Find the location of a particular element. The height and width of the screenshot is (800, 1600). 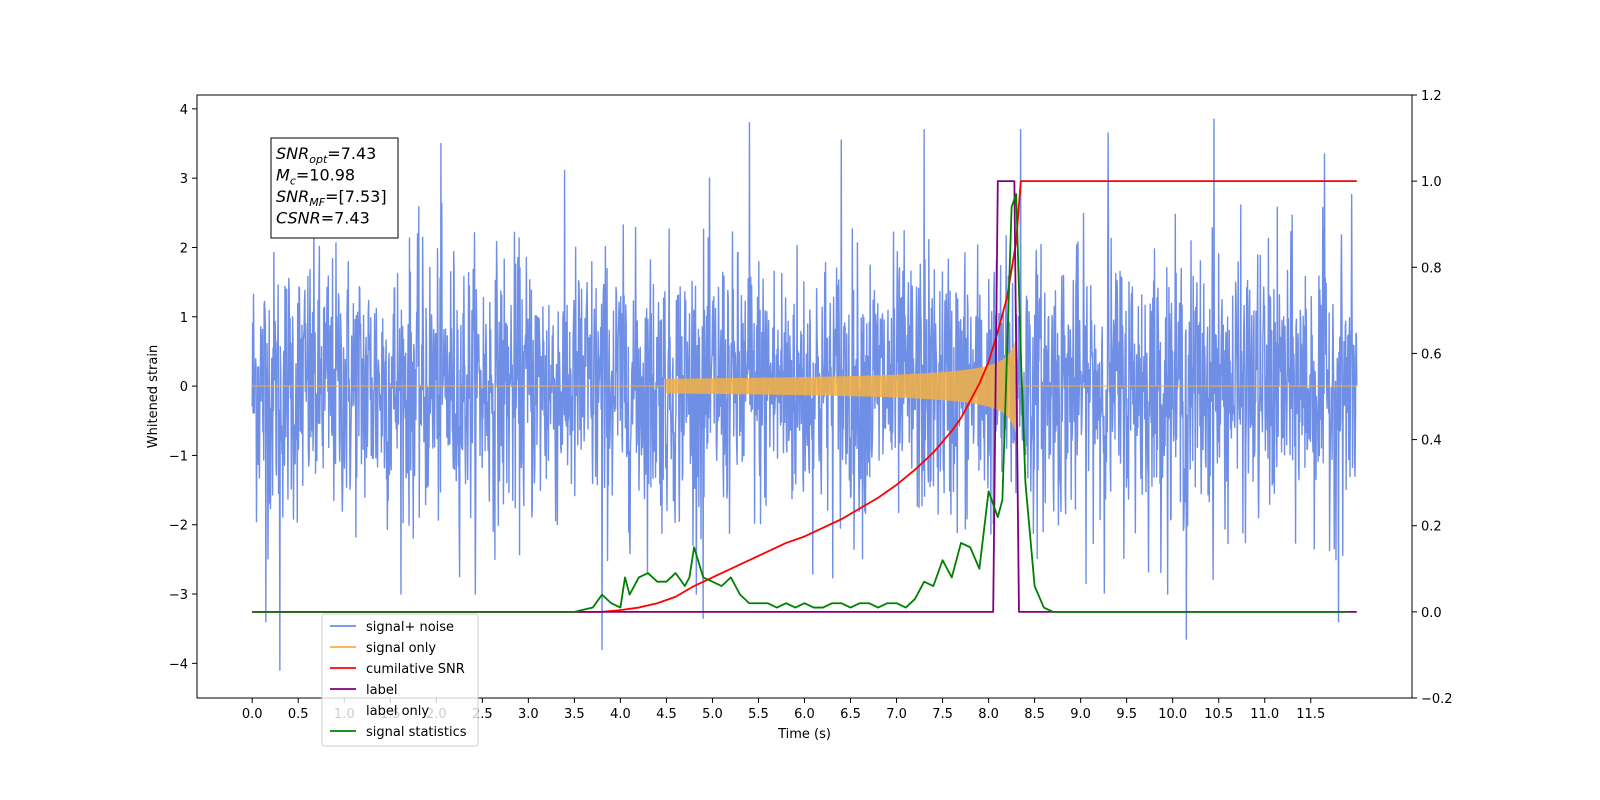

x-tick-label-6: 3.0 is located at coordinates (528, 714).